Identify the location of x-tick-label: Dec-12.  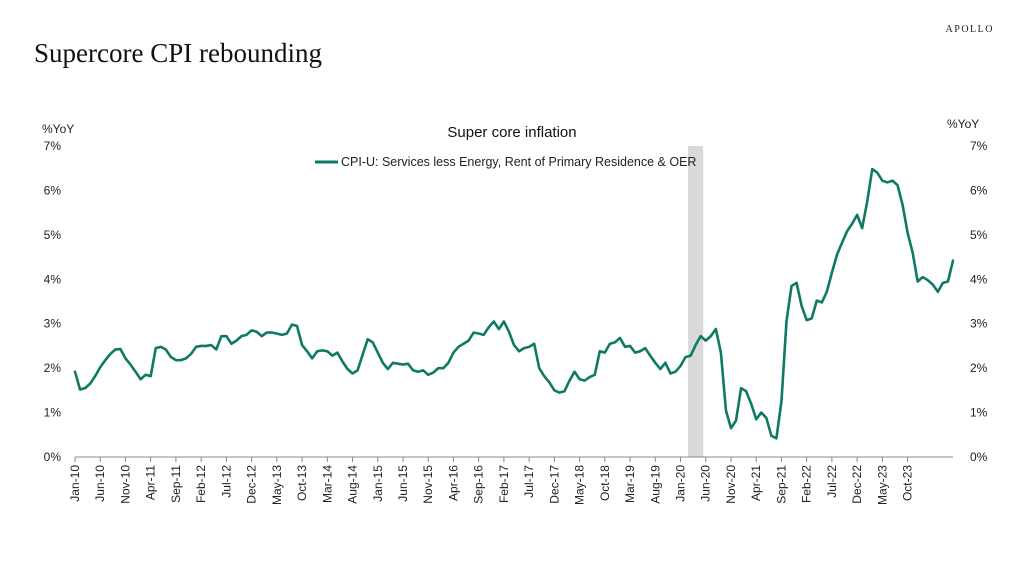
(252, 484).